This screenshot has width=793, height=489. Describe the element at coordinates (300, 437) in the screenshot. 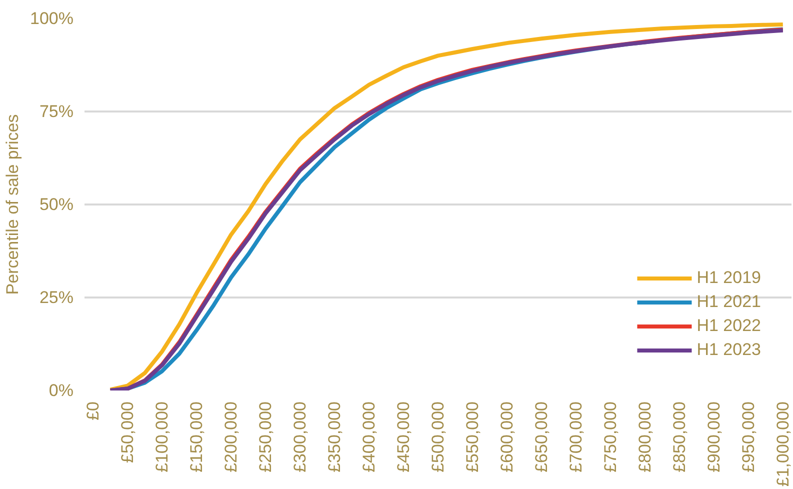

I see `x-tick-label: £300,000` at that location.